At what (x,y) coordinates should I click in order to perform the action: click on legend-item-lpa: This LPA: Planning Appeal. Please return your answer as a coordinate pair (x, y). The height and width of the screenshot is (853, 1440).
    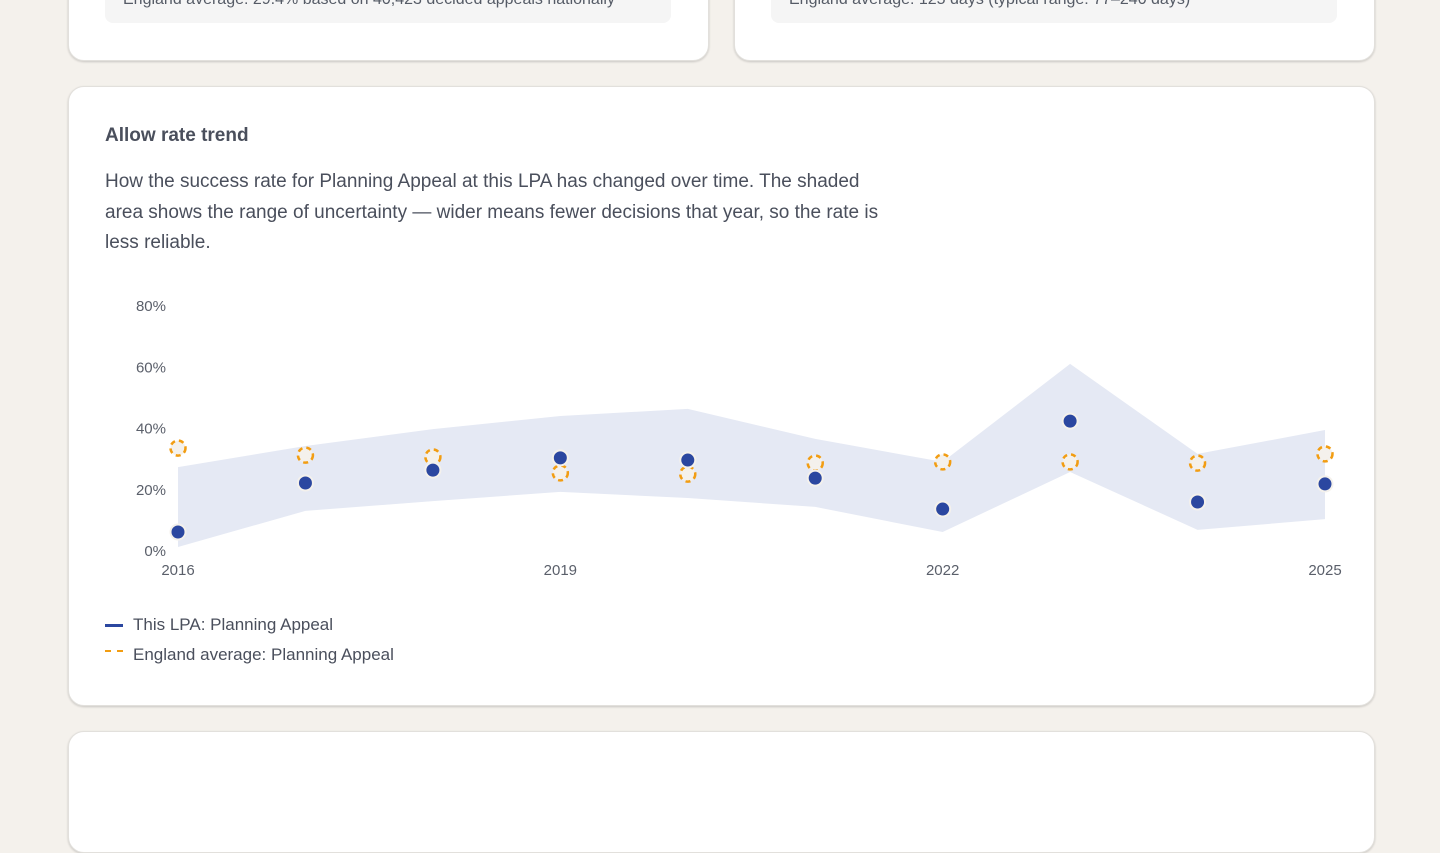
    Looking at the image, I should click on (219, 625).